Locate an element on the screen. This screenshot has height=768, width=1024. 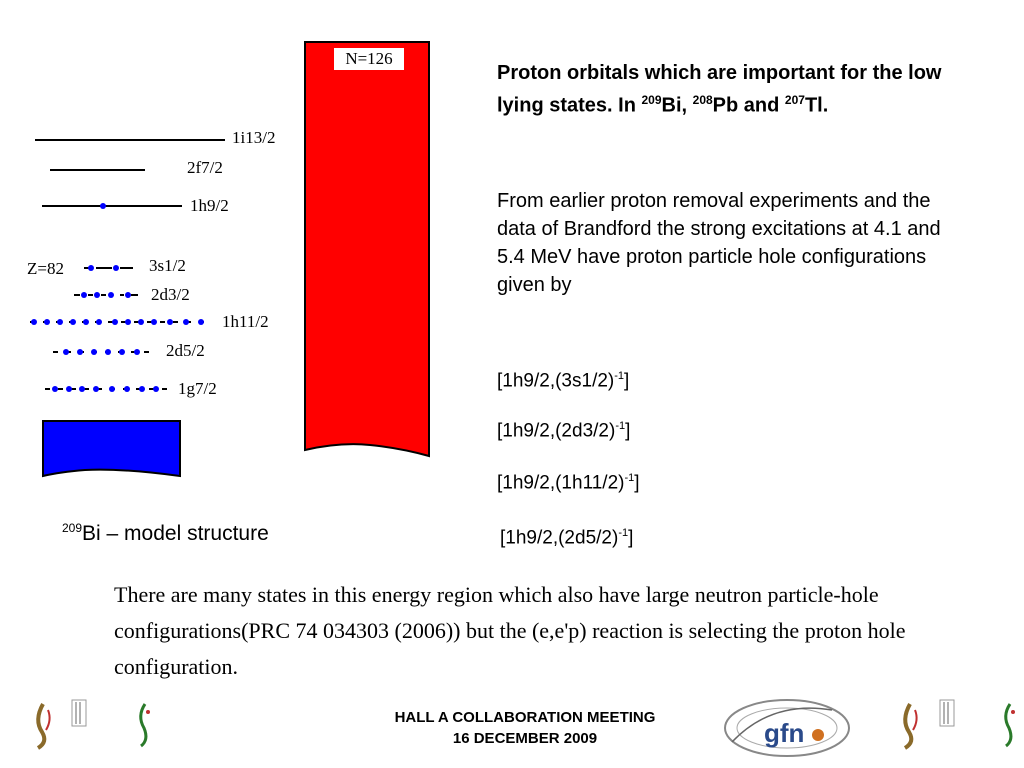
neutron-number-label: N=126 is located at coordinates (369, 59).